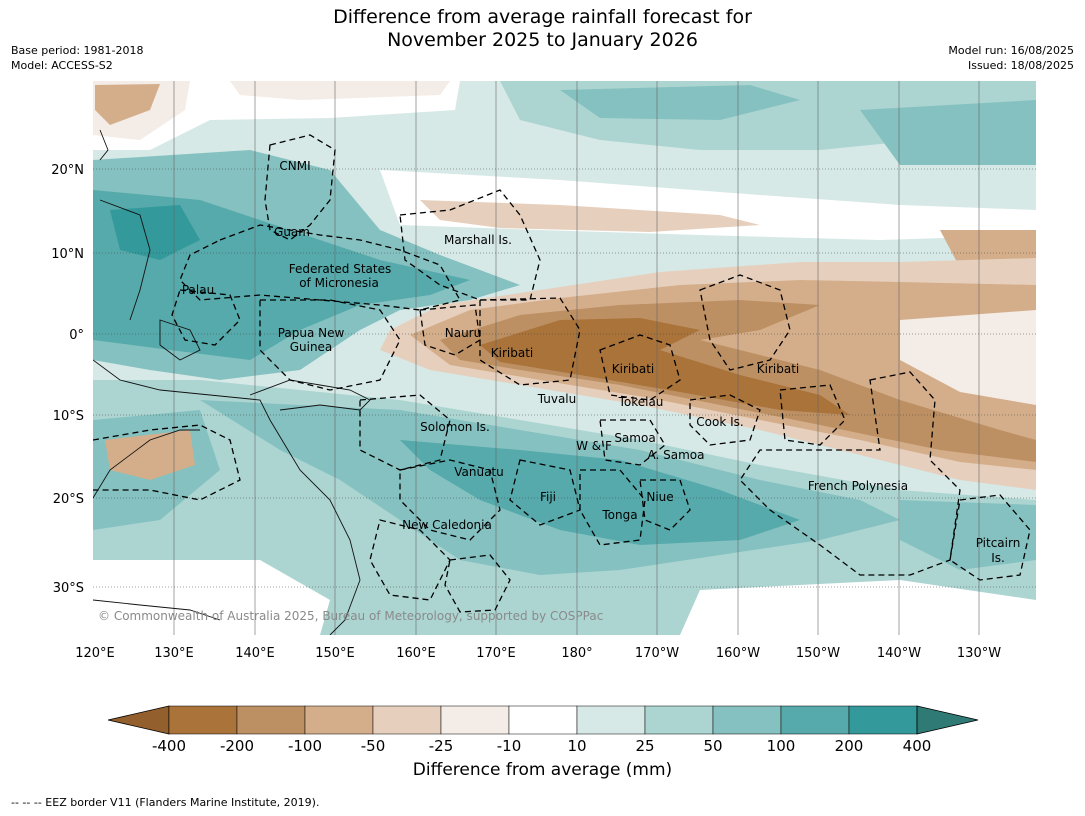  I want to click on colorbar-tick: 25, so click(644, 746).